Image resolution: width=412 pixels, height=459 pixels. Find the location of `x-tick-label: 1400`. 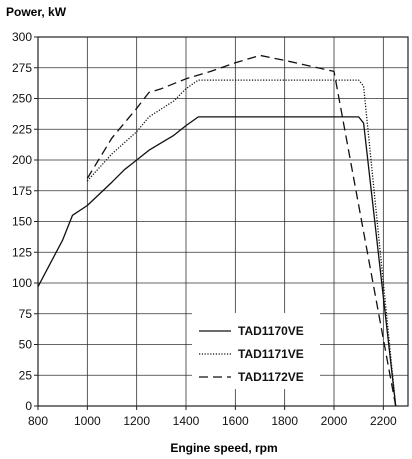

x-tick-label: 1400 is located at coordinates (186, 421).